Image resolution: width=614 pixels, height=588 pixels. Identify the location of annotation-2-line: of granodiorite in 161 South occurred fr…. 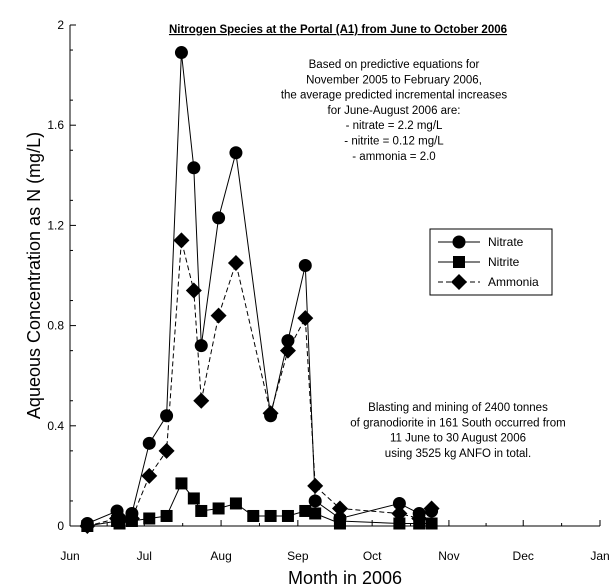
(457, 423).